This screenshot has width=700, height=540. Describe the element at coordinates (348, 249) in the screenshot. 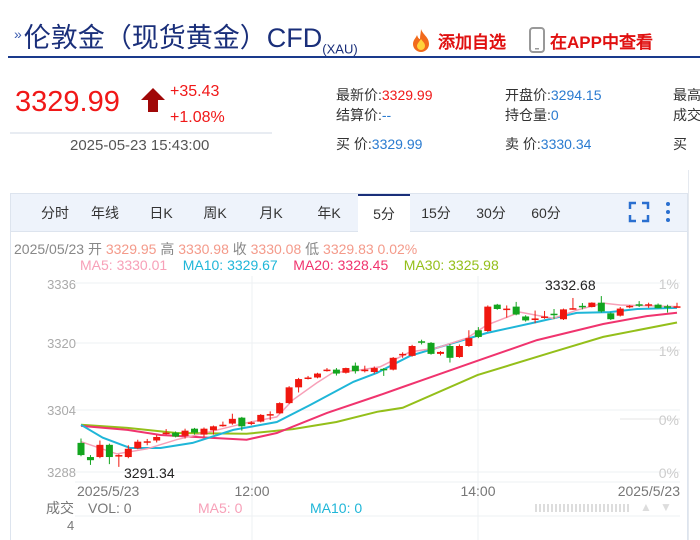

I see `low-value: 3329.83` at that location.